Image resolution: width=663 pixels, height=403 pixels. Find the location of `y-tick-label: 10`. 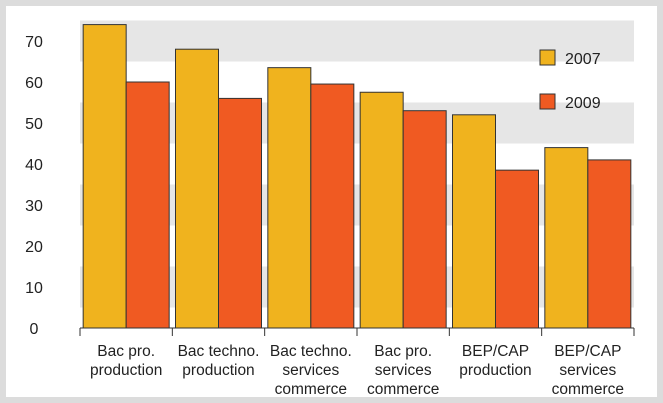

y-tick-label: 10 is located at coordinates (34, 288).